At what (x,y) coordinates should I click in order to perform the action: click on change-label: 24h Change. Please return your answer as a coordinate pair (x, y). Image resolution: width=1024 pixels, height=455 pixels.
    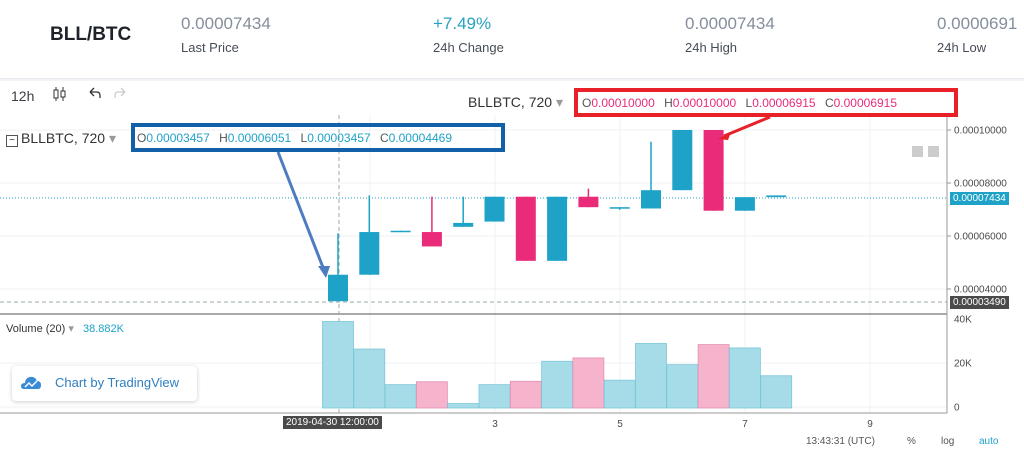
    Looking at the image, I should click on (468, 47).